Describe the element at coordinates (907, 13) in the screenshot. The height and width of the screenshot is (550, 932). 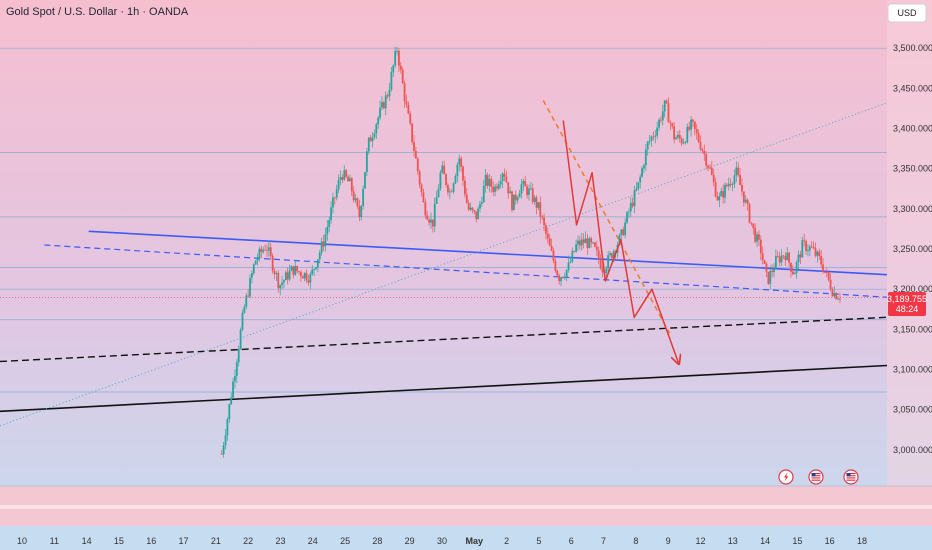
I see `currency-button: USD` at that location.